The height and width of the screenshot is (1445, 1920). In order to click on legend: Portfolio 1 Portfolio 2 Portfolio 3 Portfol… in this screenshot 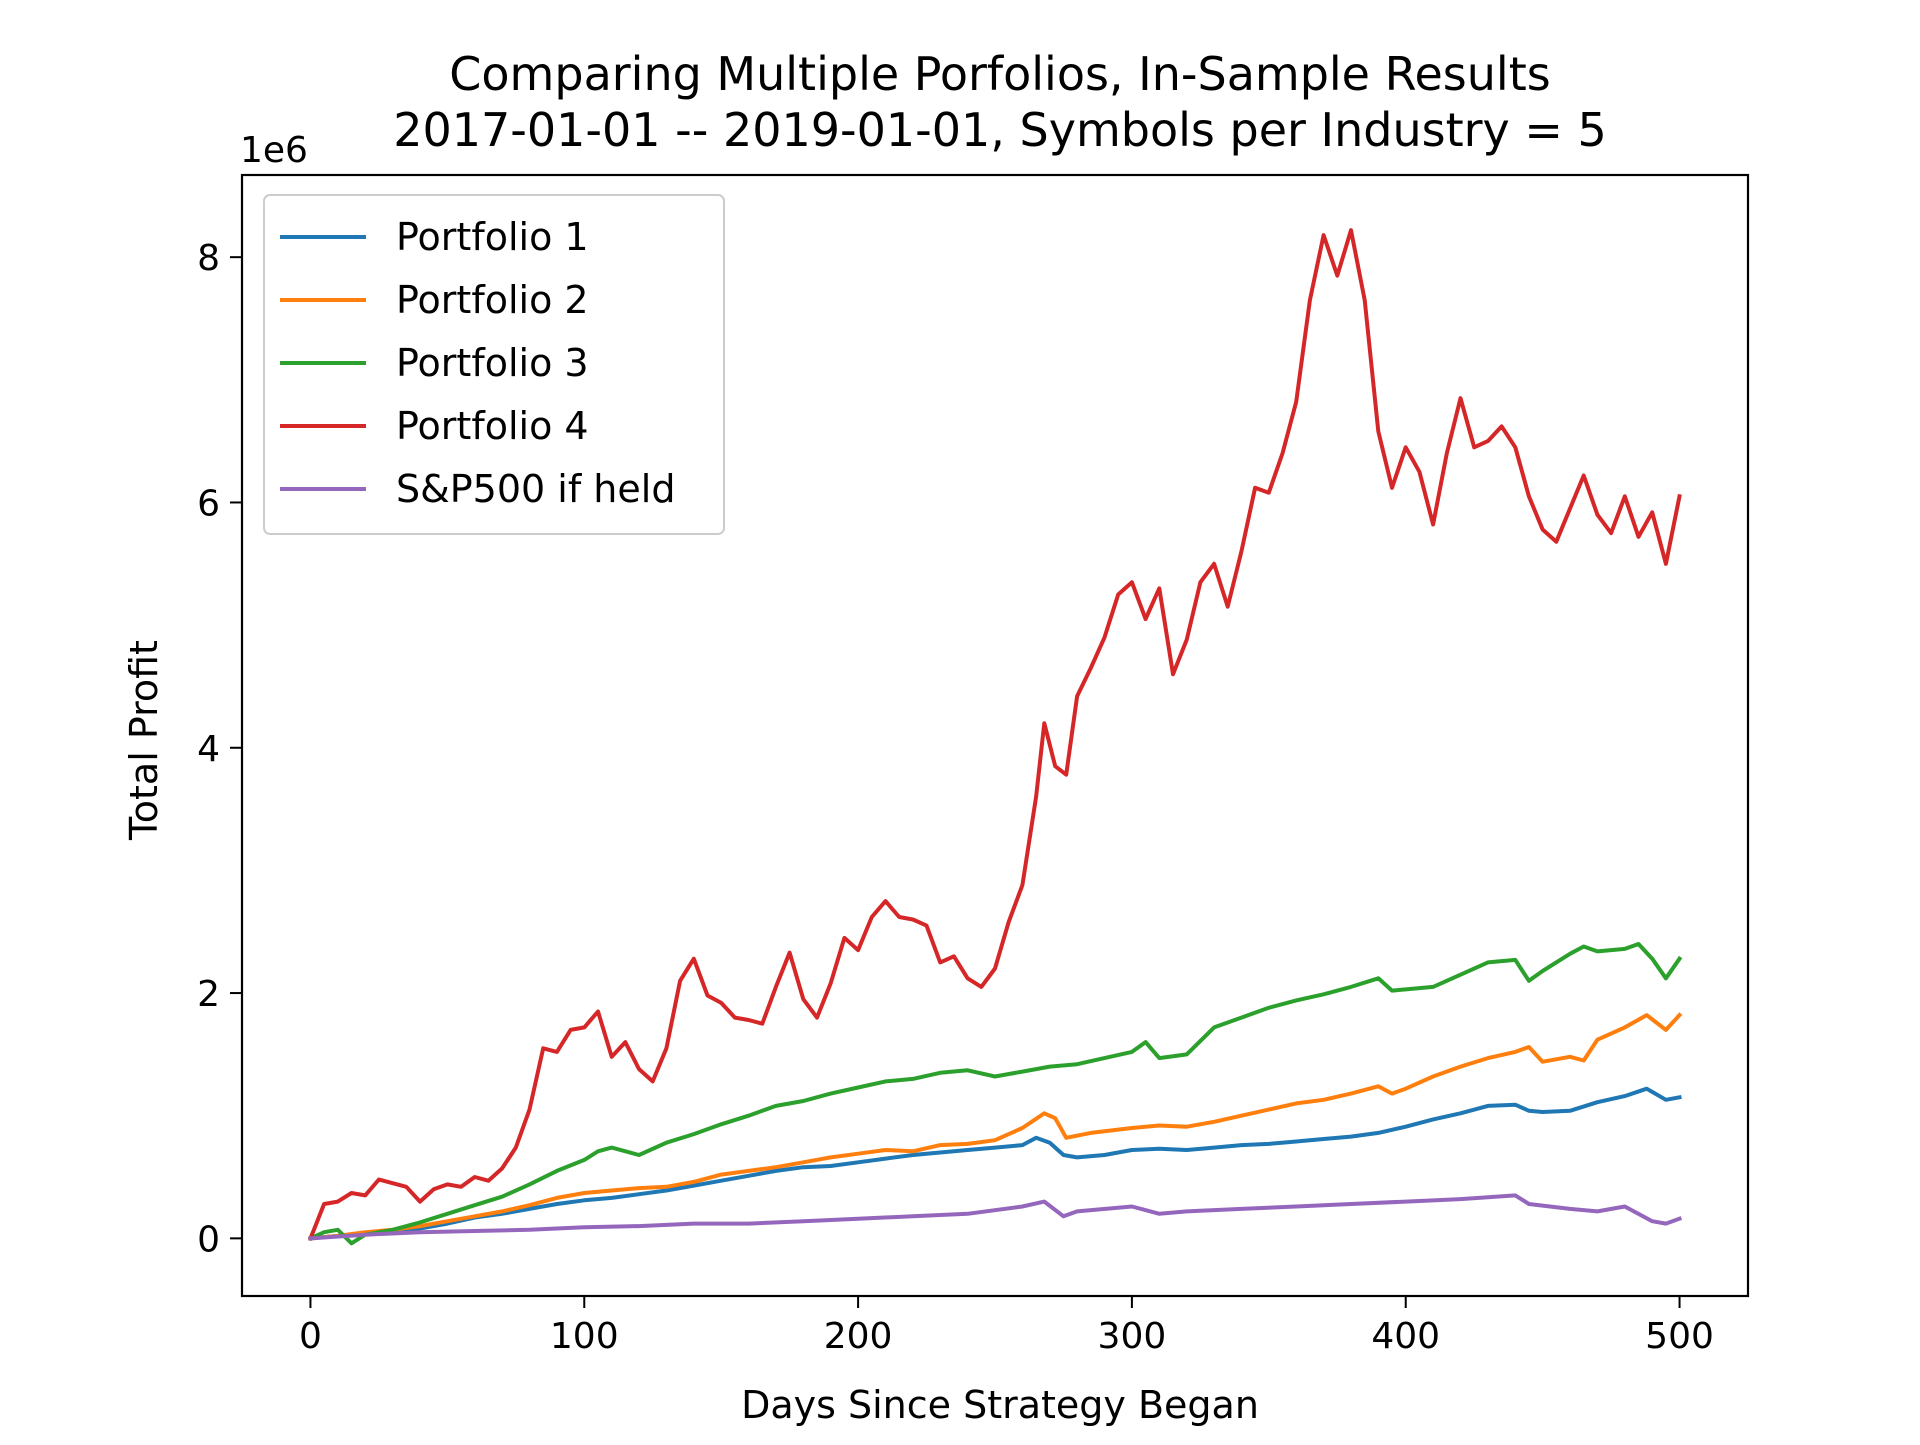, I will do `click(494, 364)`.